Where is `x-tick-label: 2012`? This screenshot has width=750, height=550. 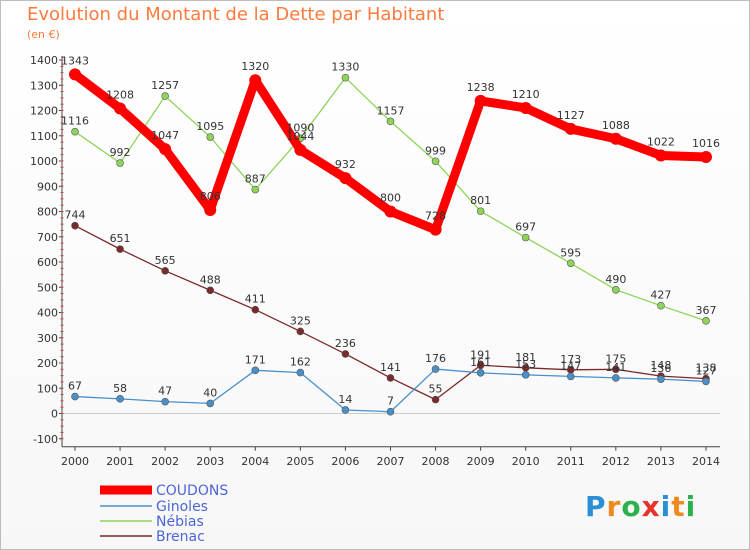 x-tick-label: 2012 is located at coordinates (616, 461).